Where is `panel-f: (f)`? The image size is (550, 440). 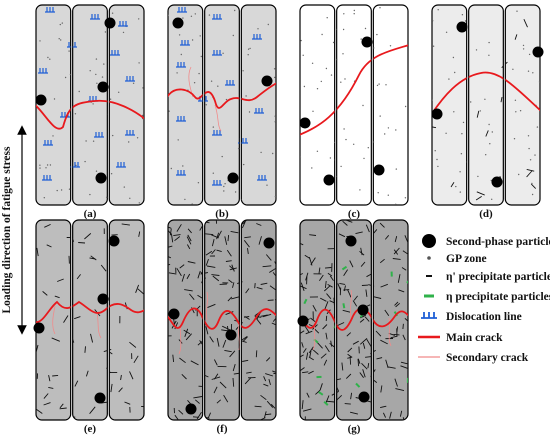 panel-f: (f) is located at coordinates (222, 327).